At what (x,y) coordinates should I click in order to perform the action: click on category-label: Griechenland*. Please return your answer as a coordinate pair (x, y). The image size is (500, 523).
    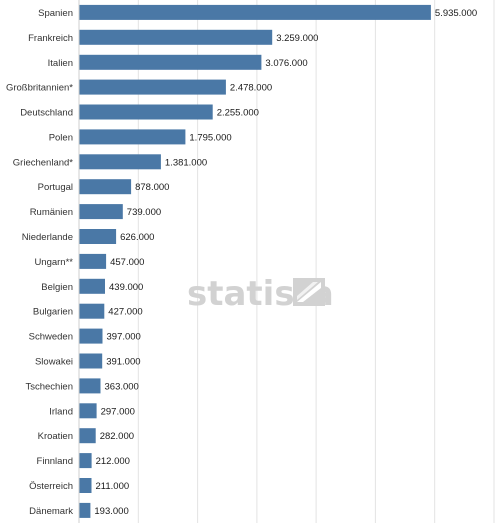
    Looking at the image, I should click on (43, 162).